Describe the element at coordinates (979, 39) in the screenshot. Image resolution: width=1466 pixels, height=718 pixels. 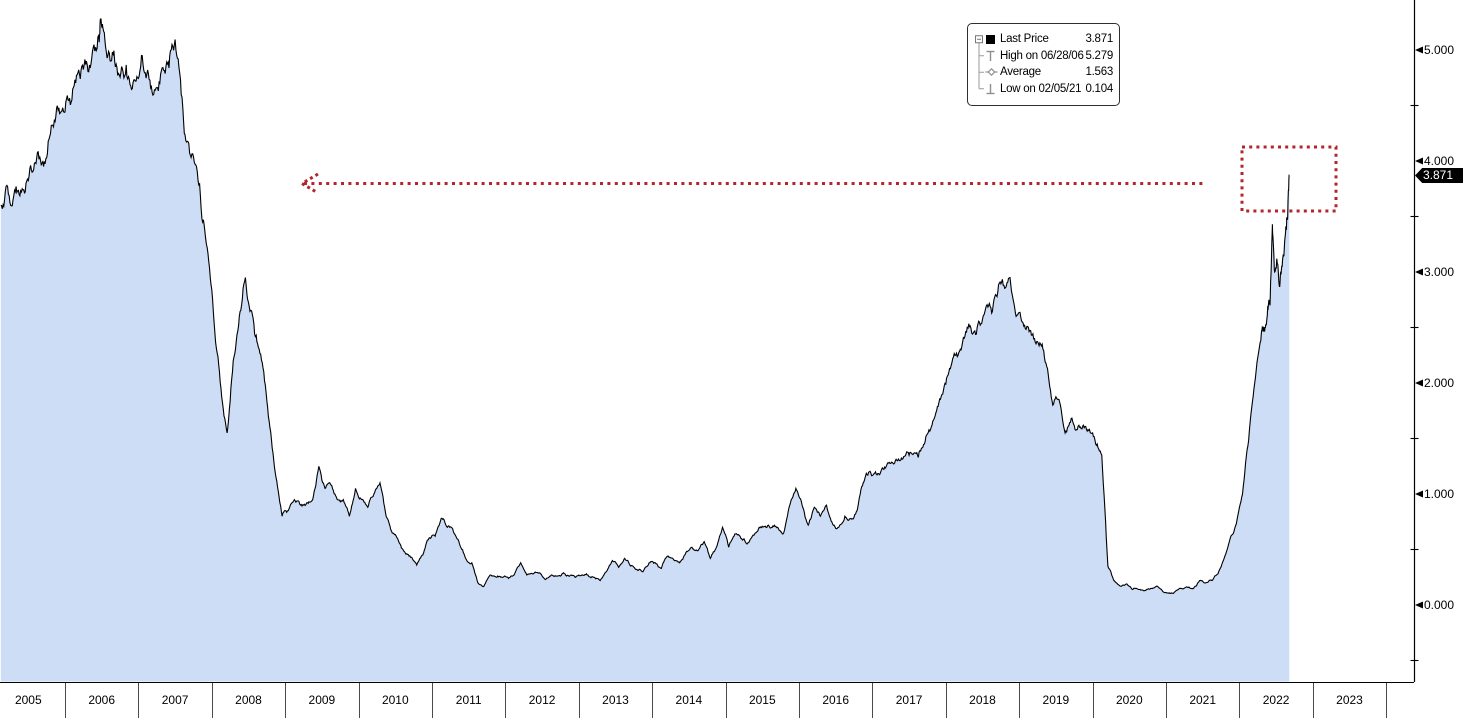
I see `legend-collapse-icon` at that location.